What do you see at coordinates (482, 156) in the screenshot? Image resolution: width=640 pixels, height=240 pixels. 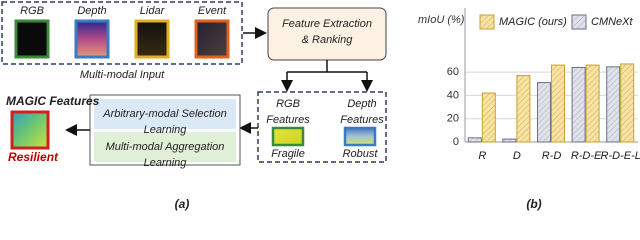 I see `x-tick-label: R` at bounding box center [482, 156].